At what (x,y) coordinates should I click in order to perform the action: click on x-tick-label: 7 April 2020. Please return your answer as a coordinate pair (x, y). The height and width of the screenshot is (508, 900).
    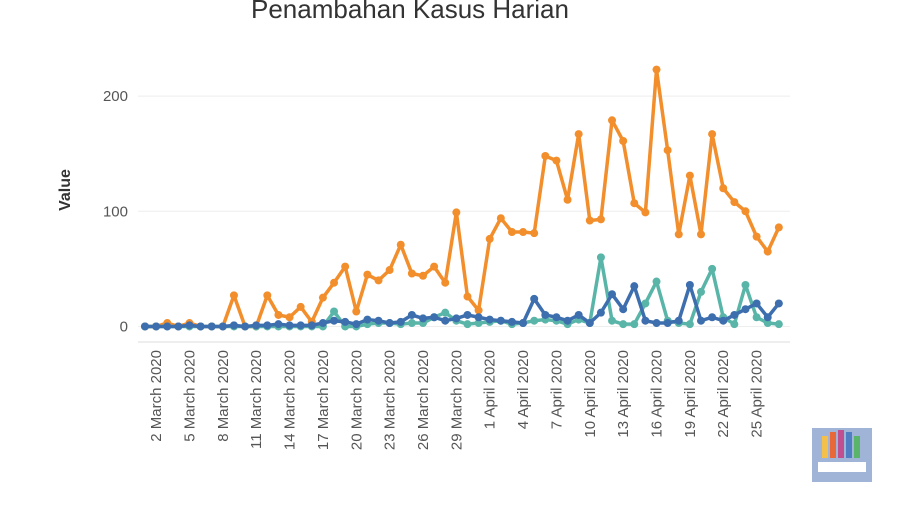
    Looking at the image, I should click on (556, 389).